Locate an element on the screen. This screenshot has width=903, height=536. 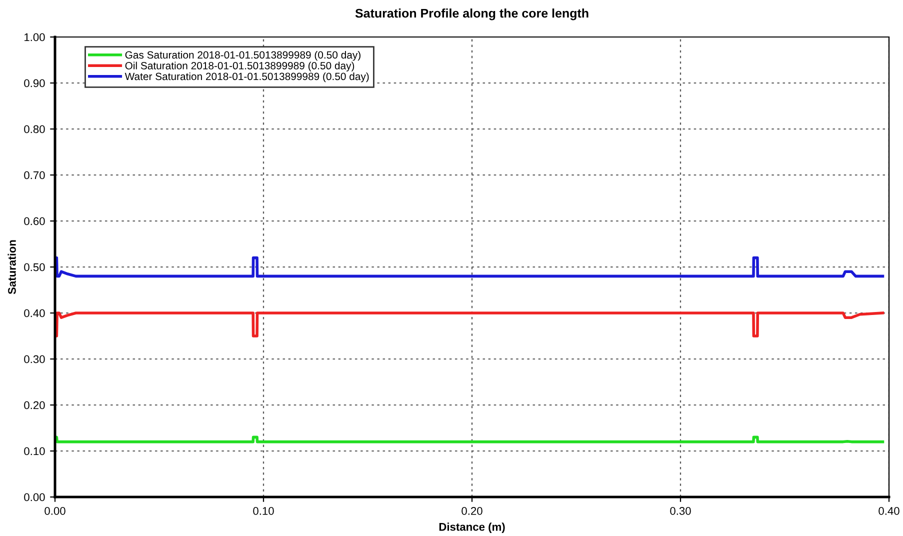
x-tick-label: 0.00 is located at coordinates (55, 511).